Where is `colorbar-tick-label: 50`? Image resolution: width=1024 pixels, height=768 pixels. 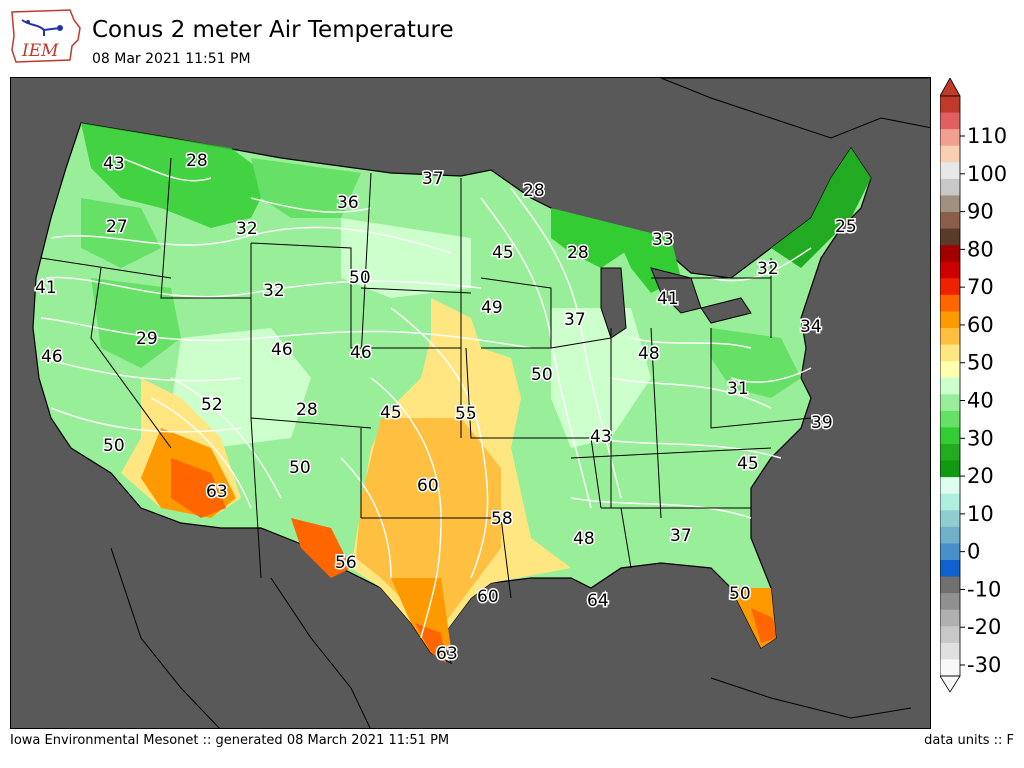
colorbar-tick-label: 50 is located at coordinates (980, 363).